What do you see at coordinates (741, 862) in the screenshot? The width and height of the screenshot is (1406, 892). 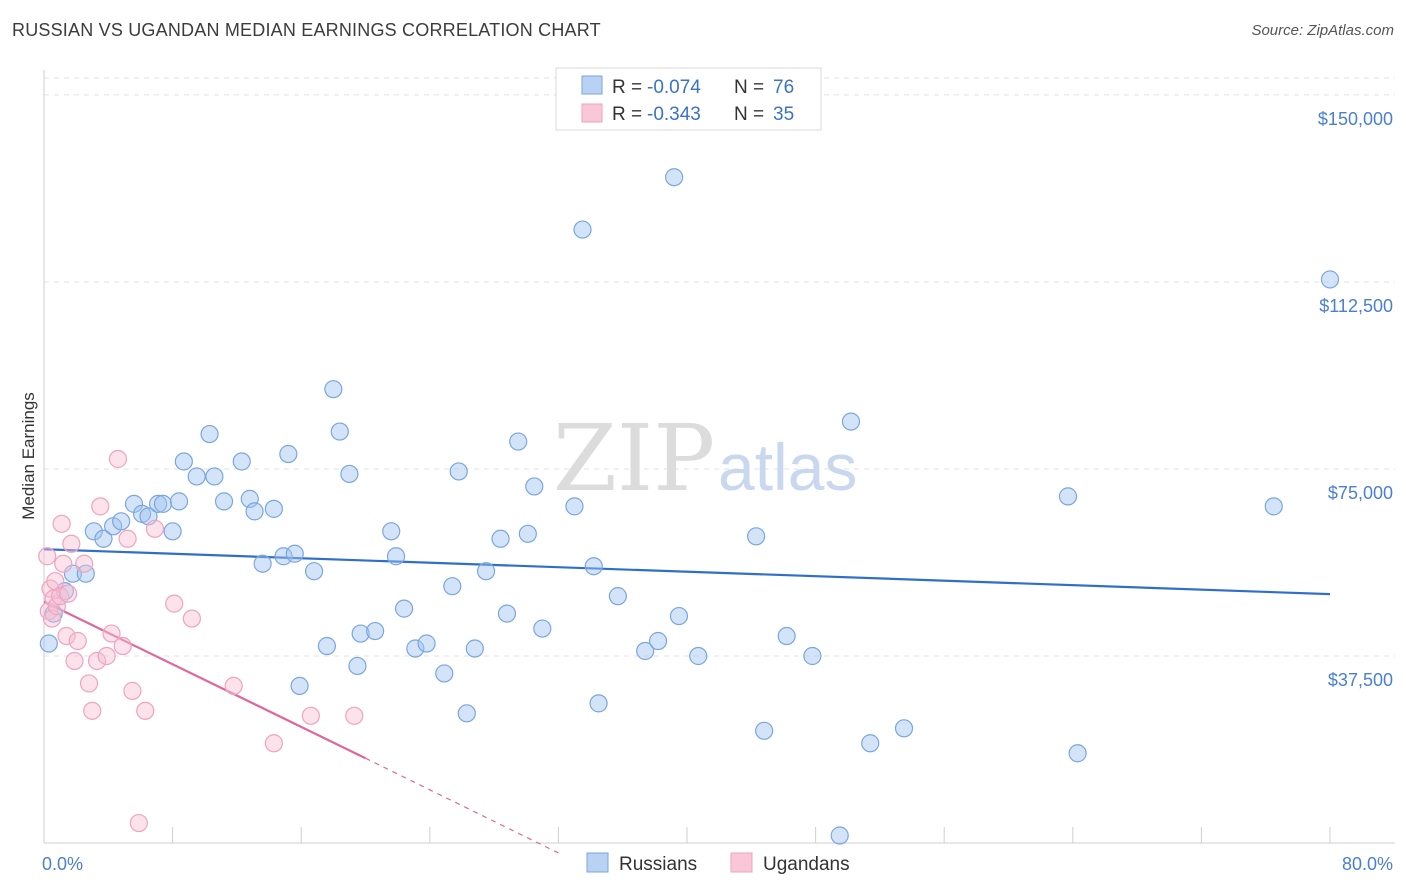 I see `bottom-legend-swatch-ugandans` at bounding box center [741, 862].